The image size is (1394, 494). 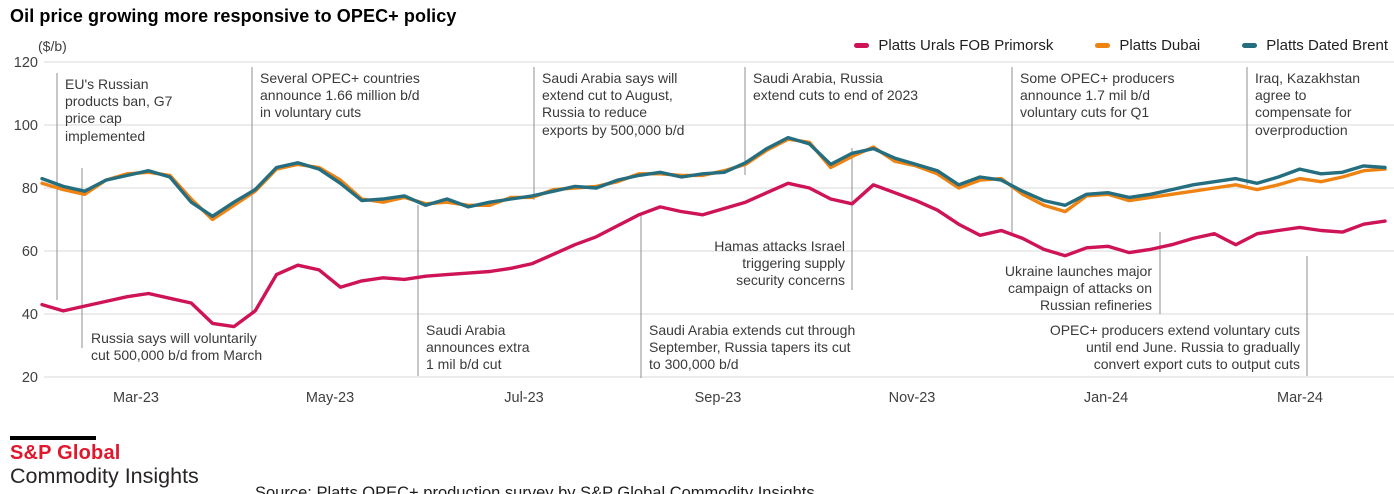 I want to click on legend-item-brent: Platts Dated Brent, so click(x=1315, y=45).